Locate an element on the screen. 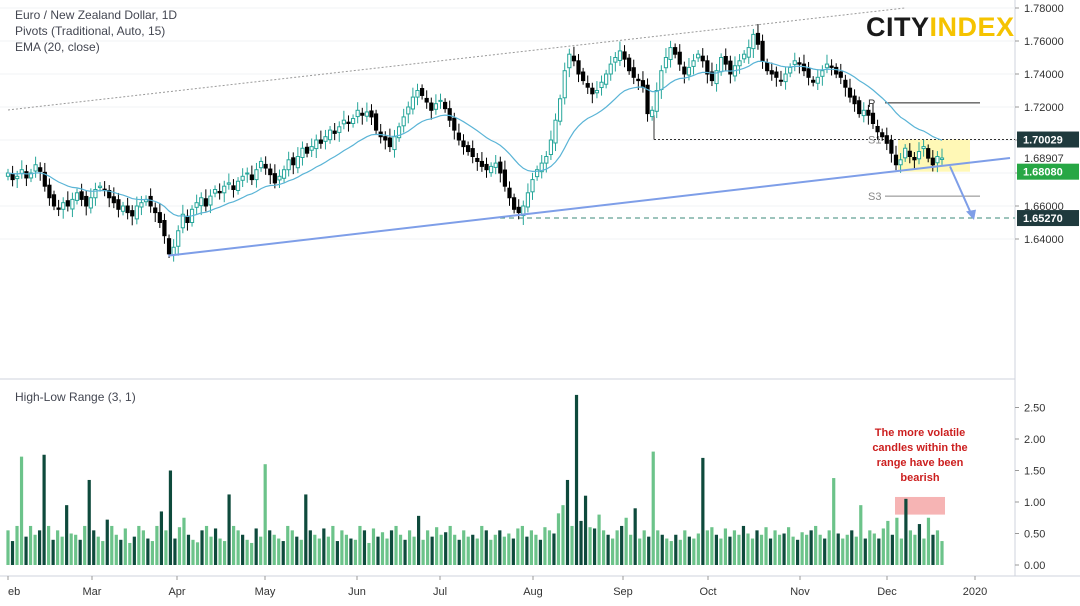 This screenshot has height=606, width=1080. time-tick-label: Jul is located at coordinates (440, 592).